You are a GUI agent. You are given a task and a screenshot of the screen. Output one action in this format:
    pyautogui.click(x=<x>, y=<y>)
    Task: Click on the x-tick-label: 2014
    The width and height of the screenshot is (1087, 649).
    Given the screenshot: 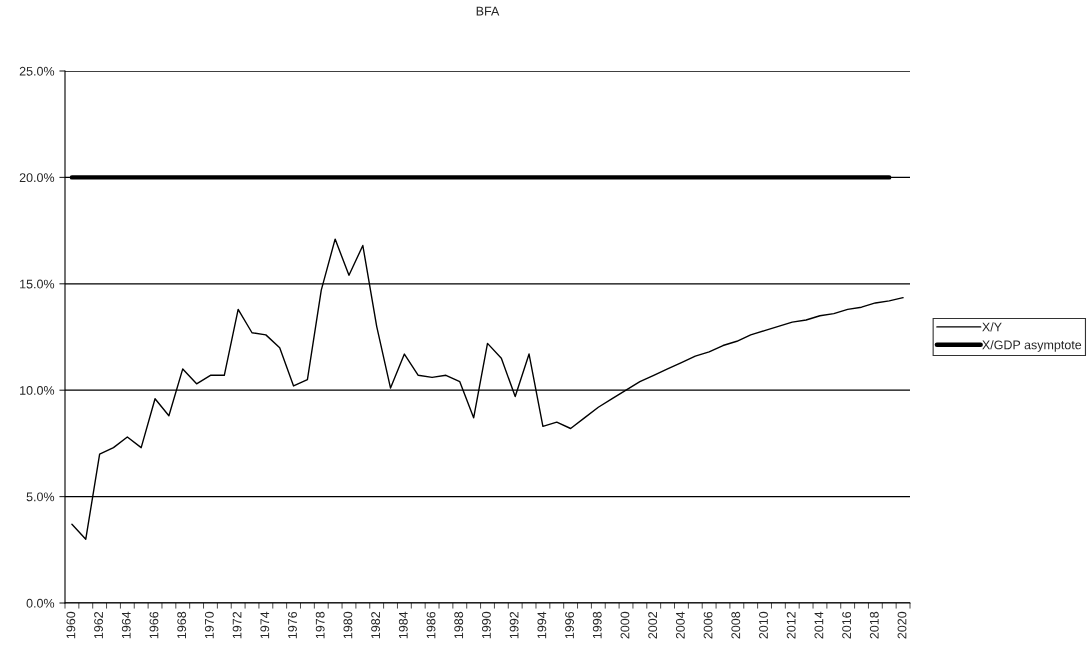 What is the action you would take?
    pyautogui.click(x=819, y=625)
    